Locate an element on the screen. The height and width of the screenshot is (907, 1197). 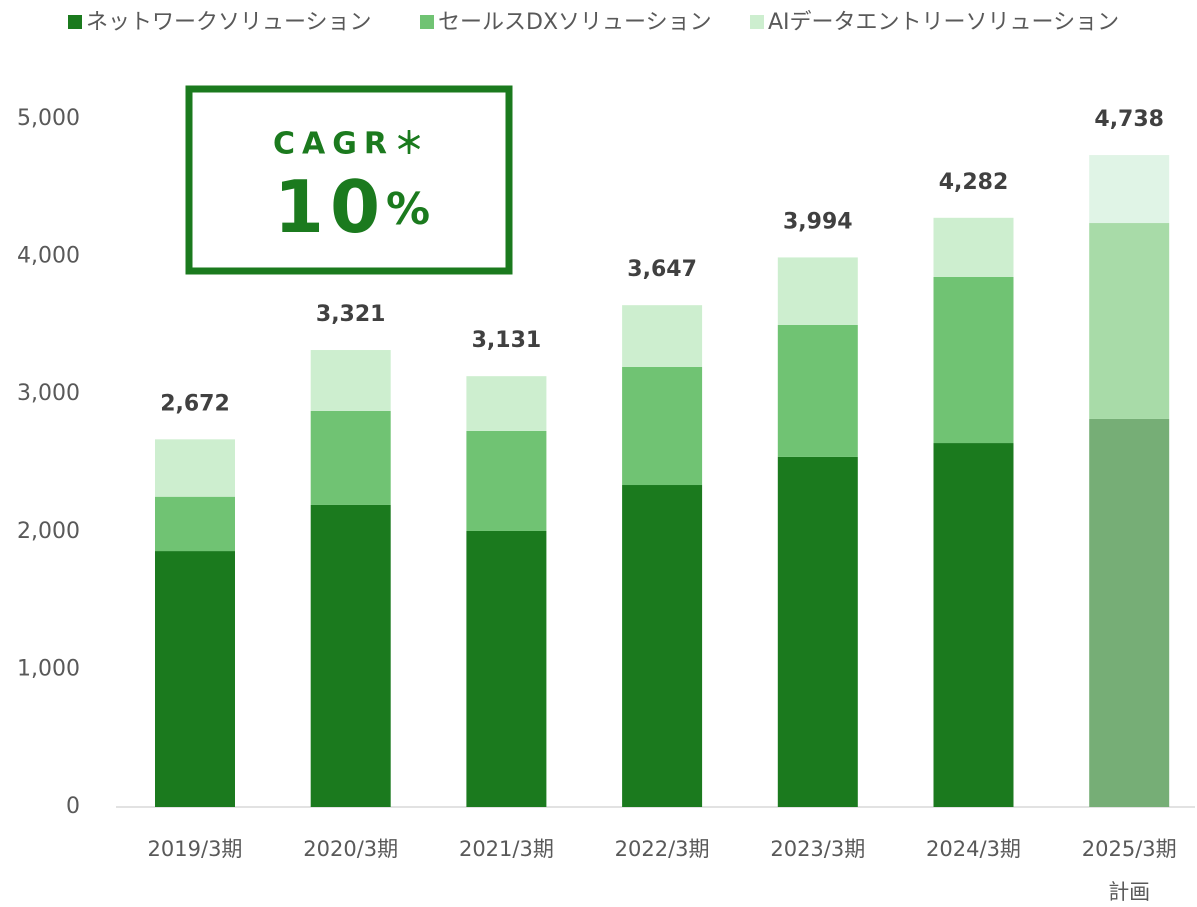
cagr-number: 10 is located at coordinates (330, 207).